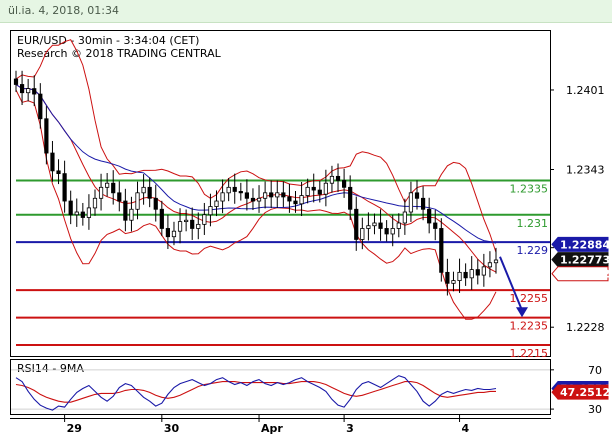  Describe the element at coordinates (595, 370) in the screenshot. I see `rsi-tick-label: 70` at that location.